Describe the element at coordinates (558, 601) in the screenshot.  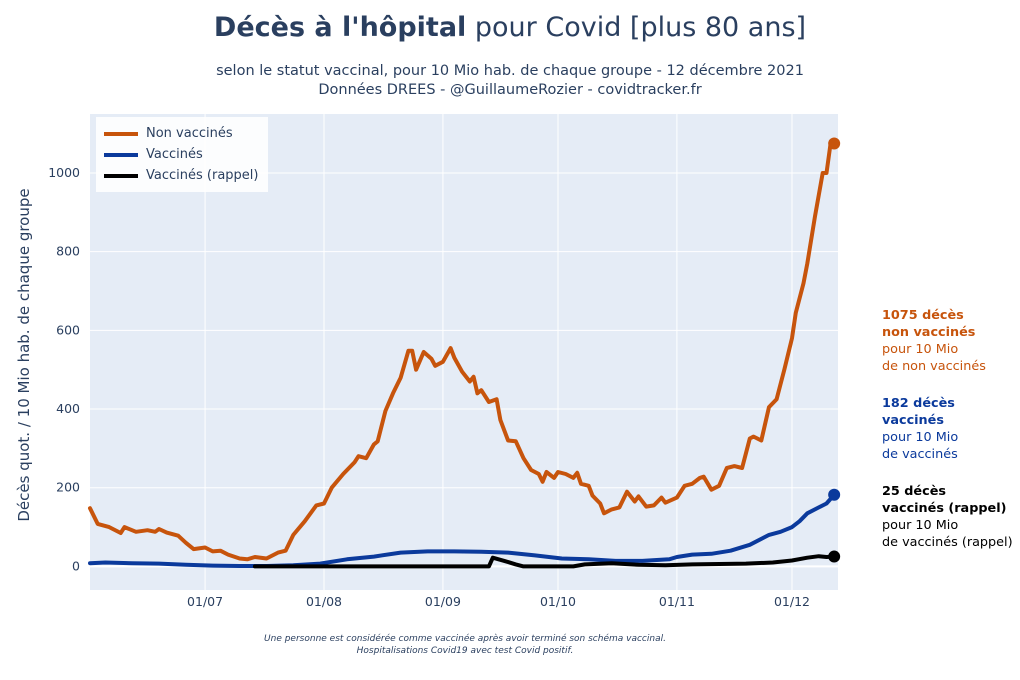
I see `x-tick-label: 01/10` at that location.